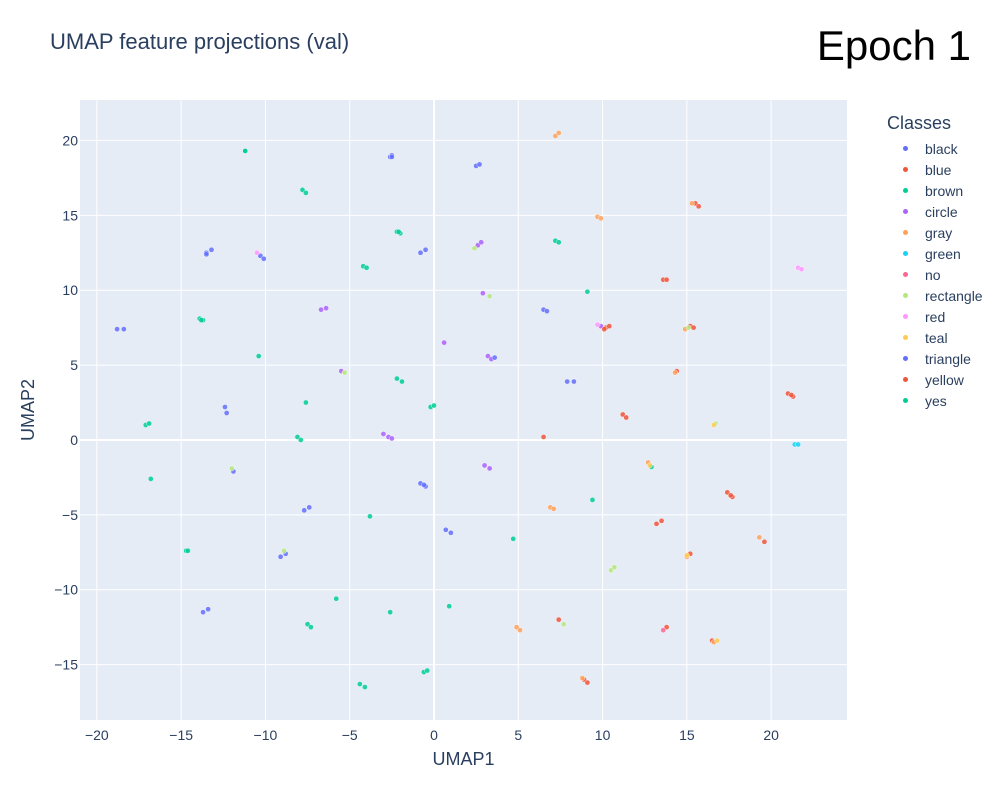 The width and height of the screenshot is (1000, 800). Describe the element at coordinates (944, 190) in the screenshot. I see `legend-label: brown` at that location.